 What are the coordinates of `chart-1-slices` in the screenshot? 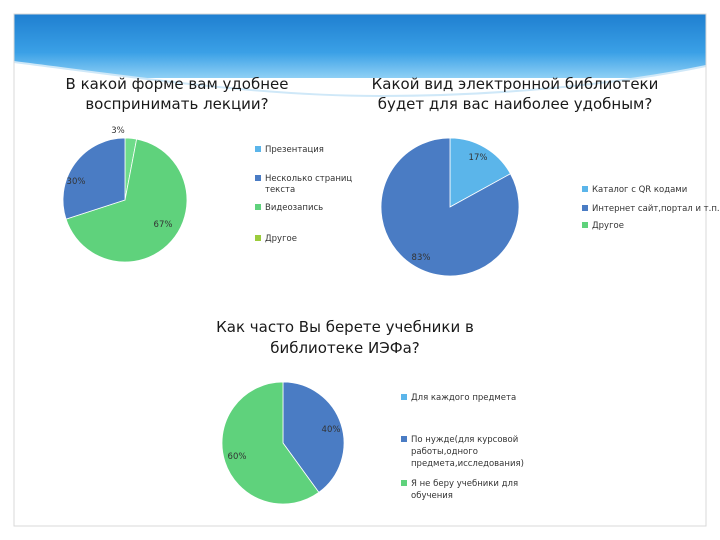 It's located at (125, 200).